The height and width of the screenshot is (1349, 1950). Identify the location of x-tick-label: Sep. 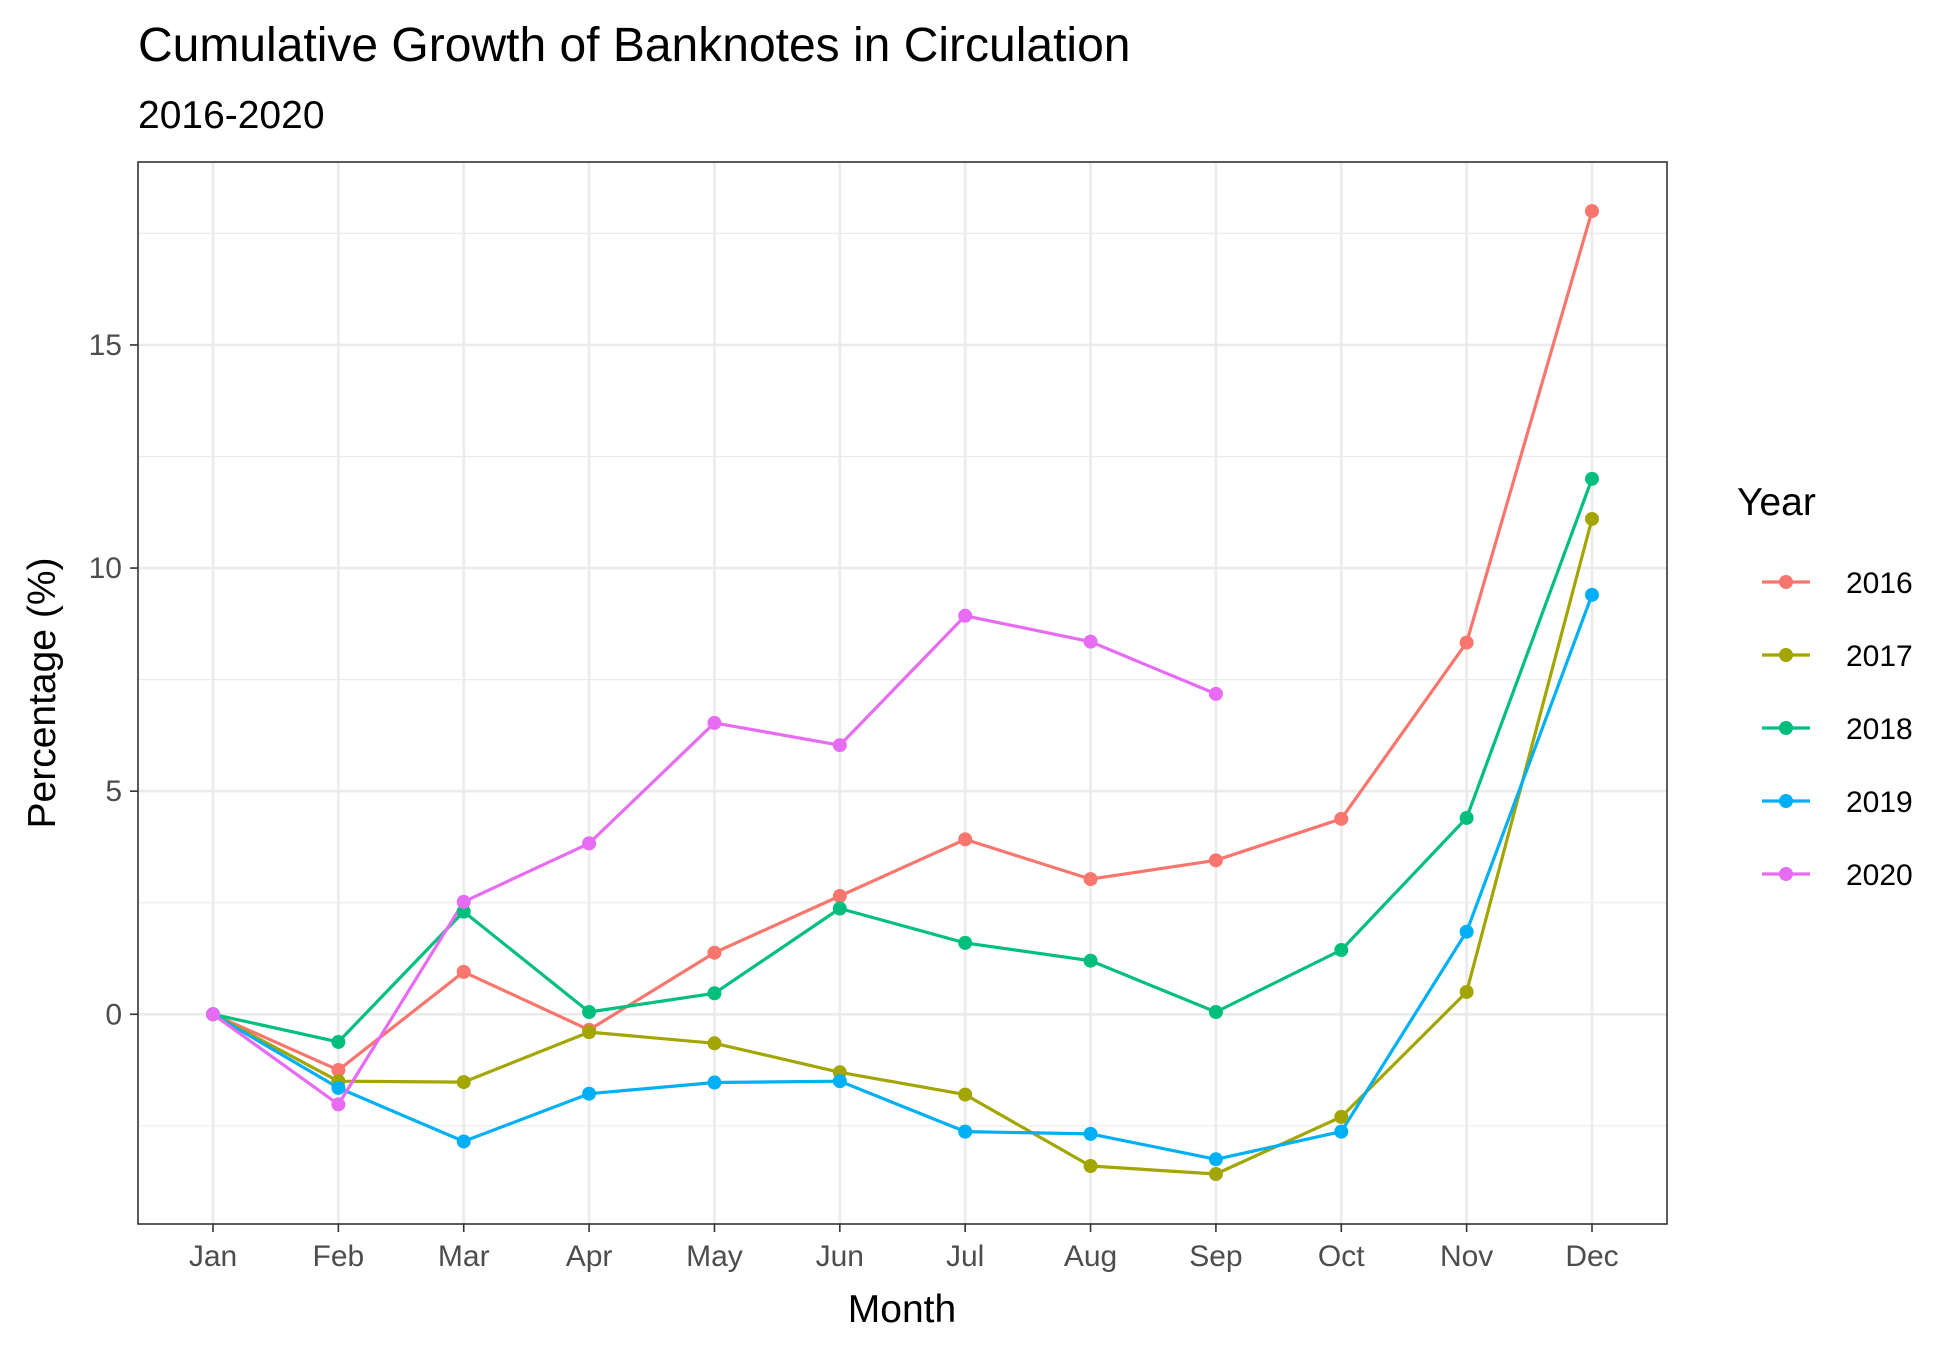
(1215, 1256).